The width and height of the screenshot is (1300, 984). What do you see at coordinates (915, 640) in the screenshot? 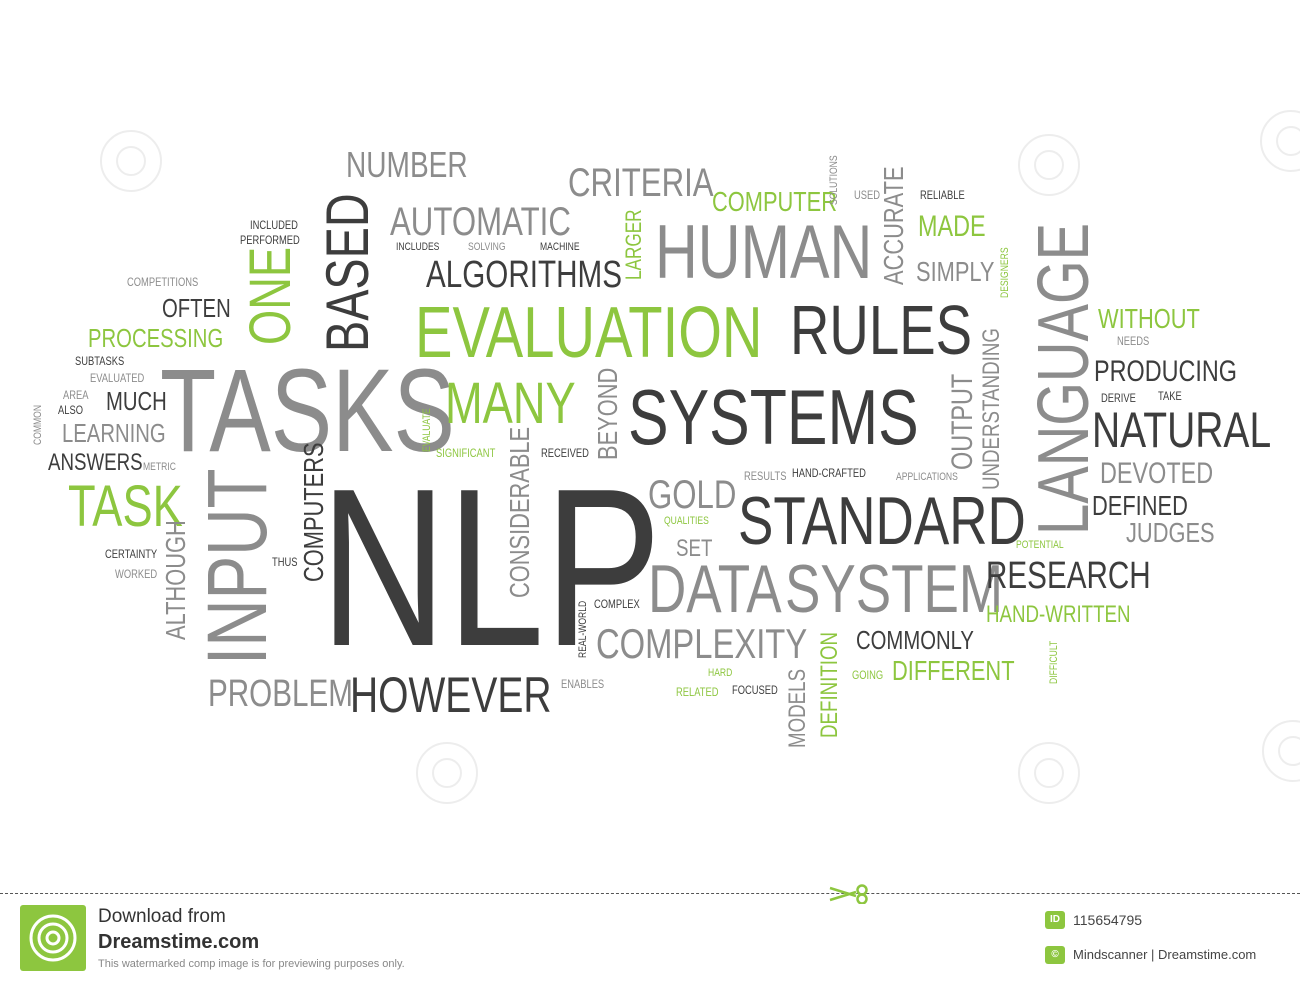
I see `cloud-word: COMMONLY` at bounding box center [915, 640].